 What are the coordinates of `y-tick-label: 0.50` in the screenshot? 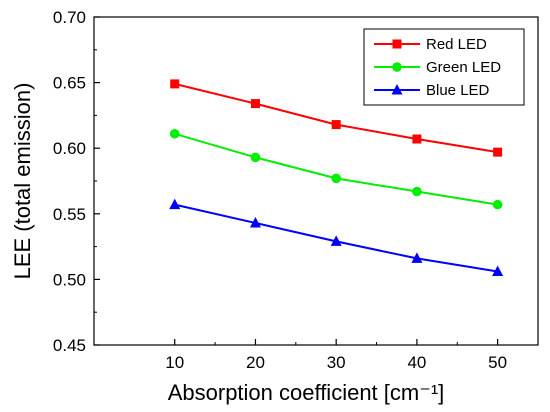 It's located at (69, 279).